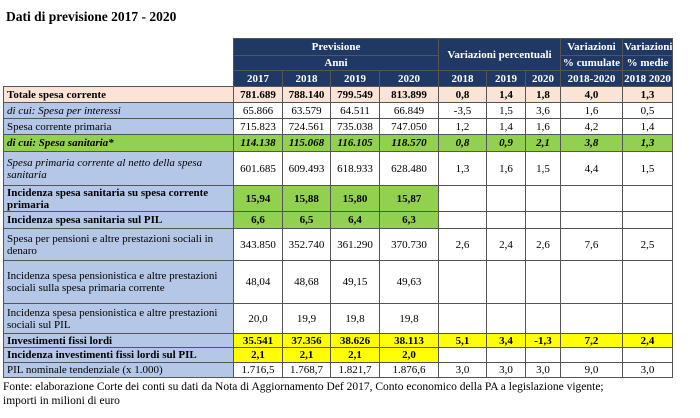 The width and height of the screenshot is (700, 418). Describe the element at coordinates (355, 370) in the screenshot. I see `cell-value: 1.821,7` at that location.